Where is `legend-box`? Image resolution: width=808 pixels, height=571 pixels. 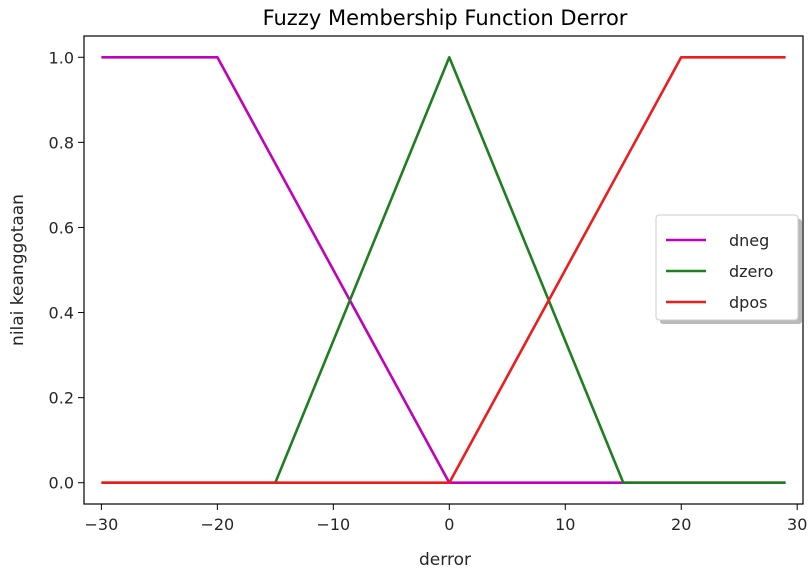 legend-box is located at coordinates (727, 267).